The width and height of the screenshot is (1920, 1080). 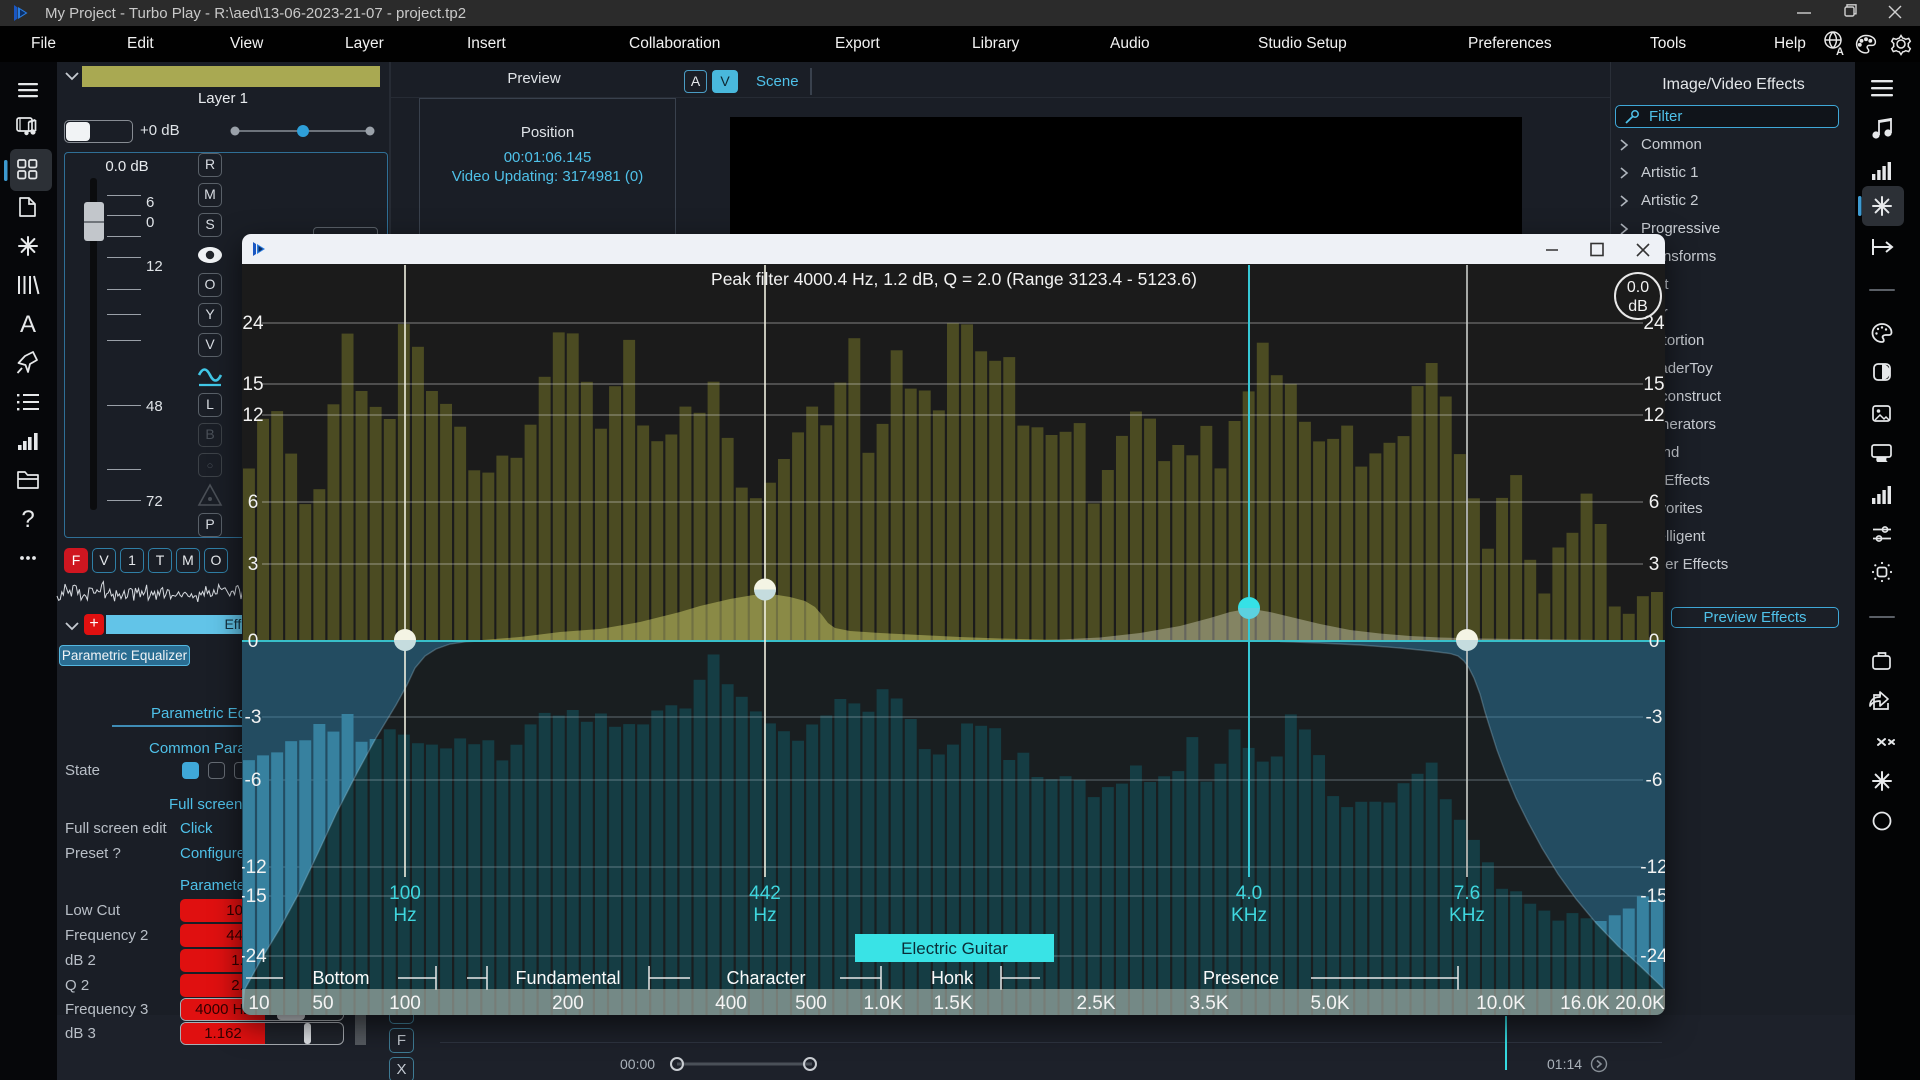 I want to click on svg-text: 2.5K, so click(x=1095, y=1003).